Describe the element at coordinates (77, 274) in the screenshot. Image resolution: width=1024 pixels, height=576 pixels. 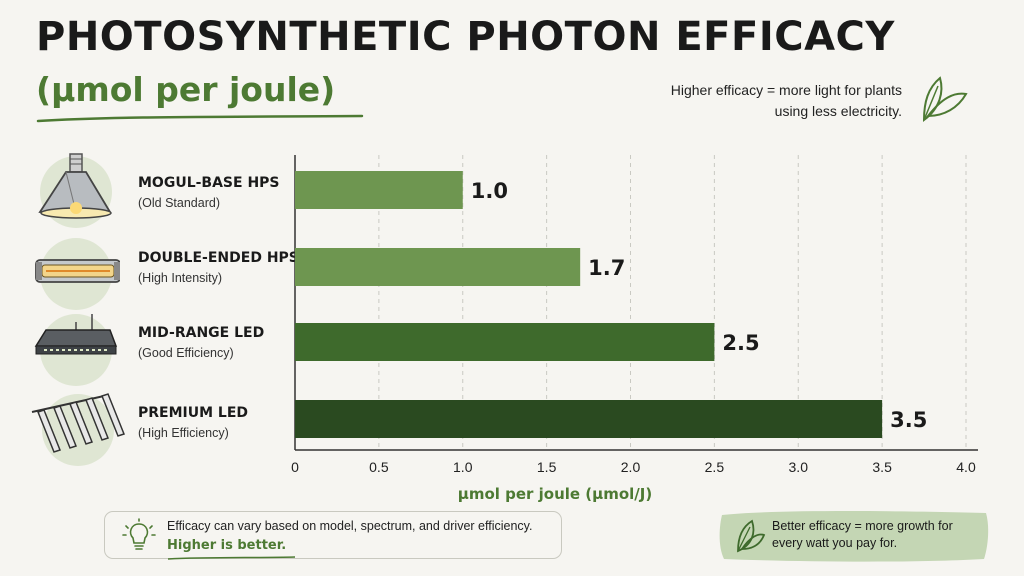
I see `double-ended-hps-icon` at that location.